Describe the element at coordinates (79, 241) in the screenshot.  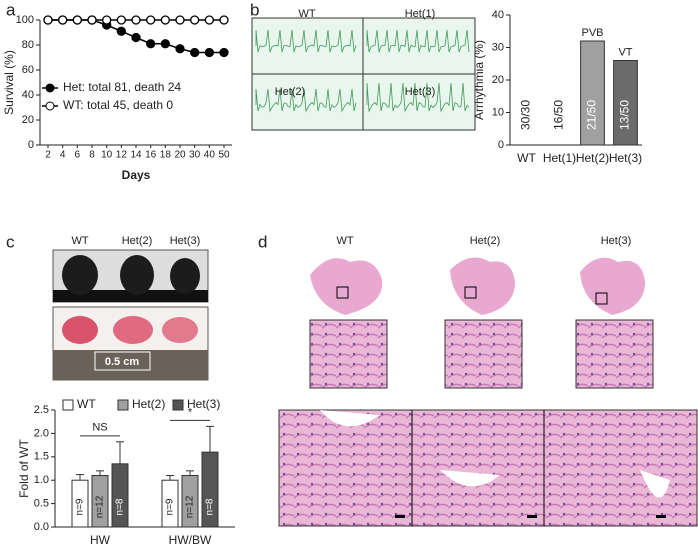
I see `photo-label: WT` at that location.